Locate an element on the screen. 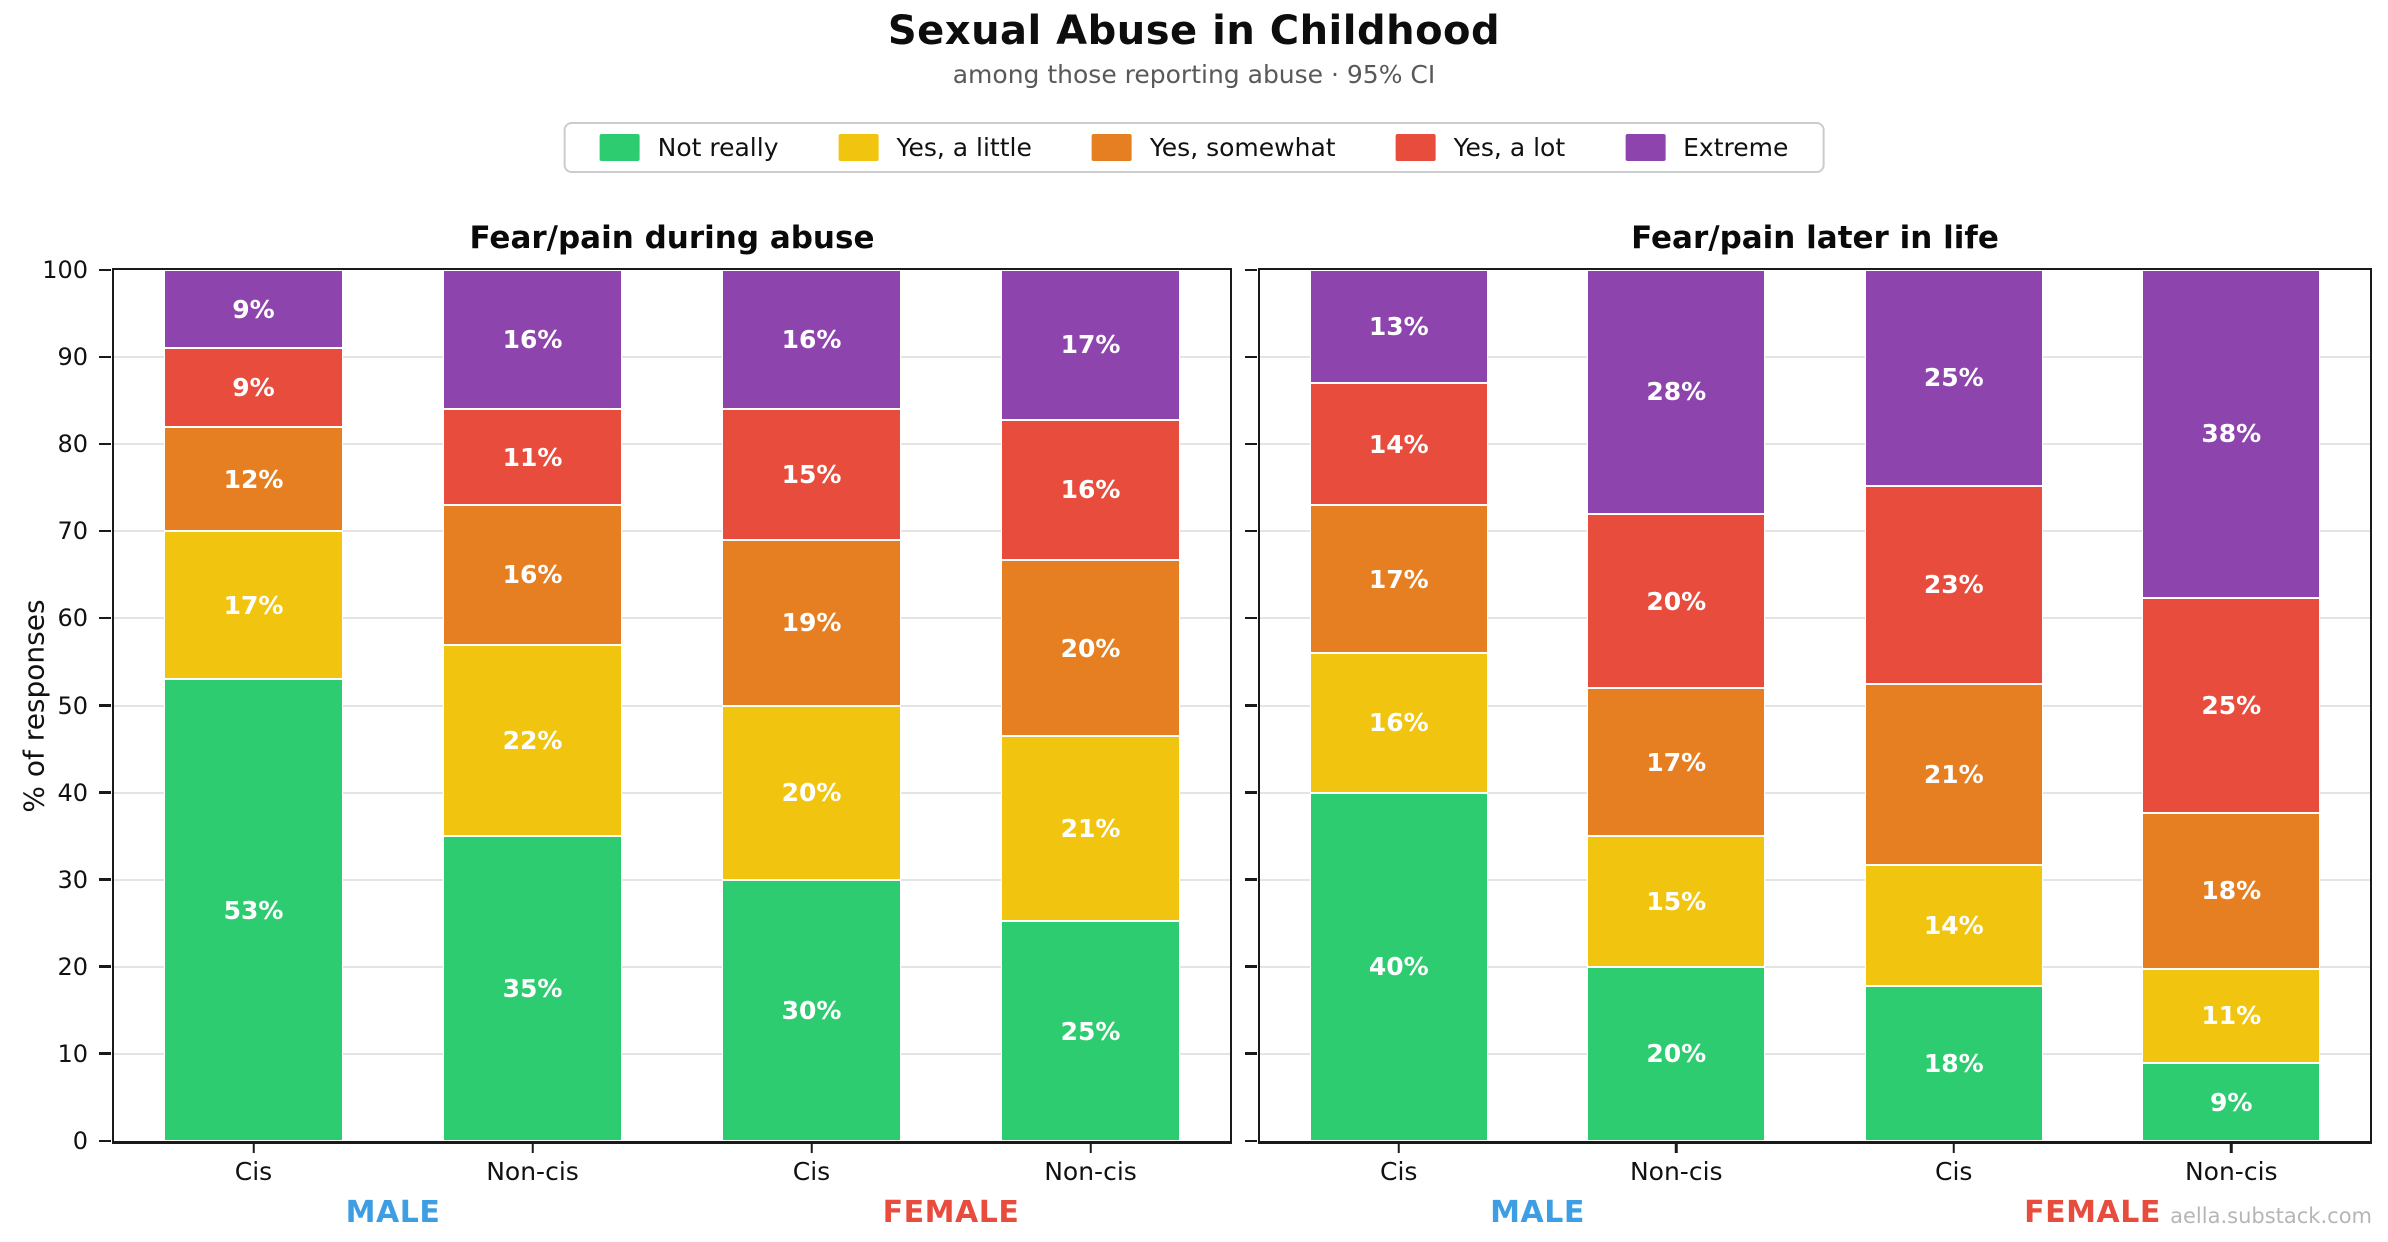 The height and width of the screenshot is (1242, 2388). bar-slot: 20% 15% 17% 20% 28% is located at coordinates (1677, 705).